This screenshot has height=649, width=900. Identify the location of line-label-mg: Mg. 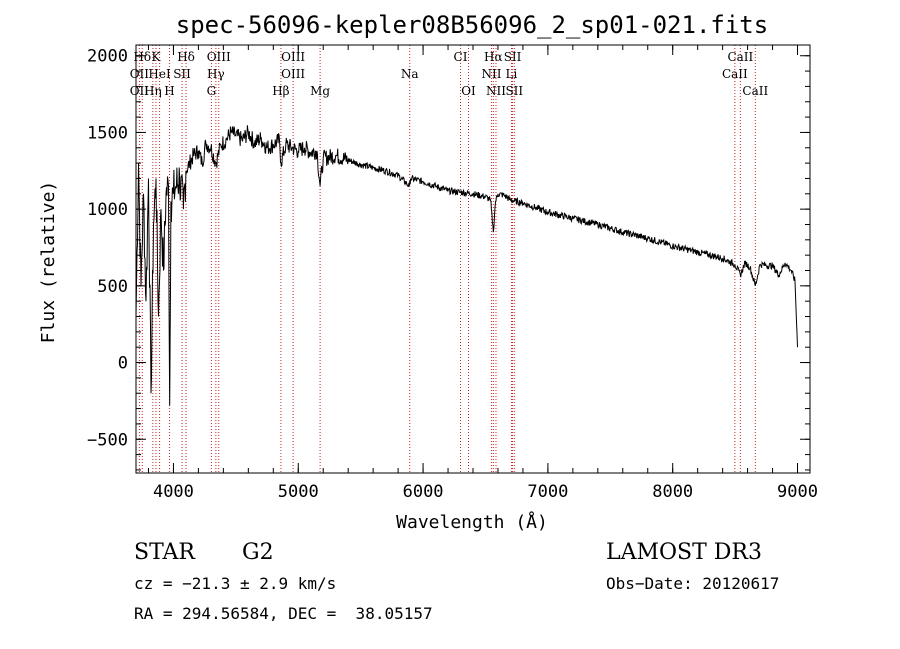
(320, 91).